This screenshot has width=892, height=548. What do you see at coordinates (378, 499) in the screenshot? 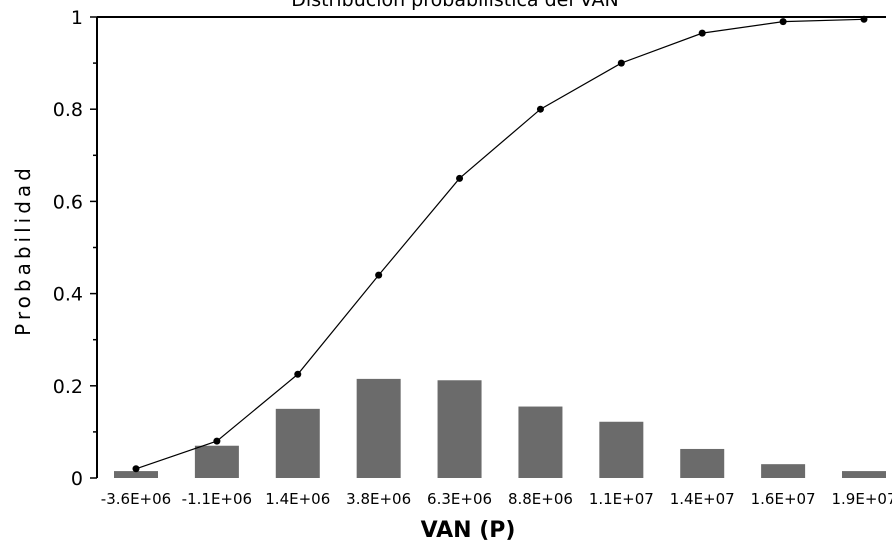
I see `x-tick-label: 3.8E+06` at bounding box center [378, 499].